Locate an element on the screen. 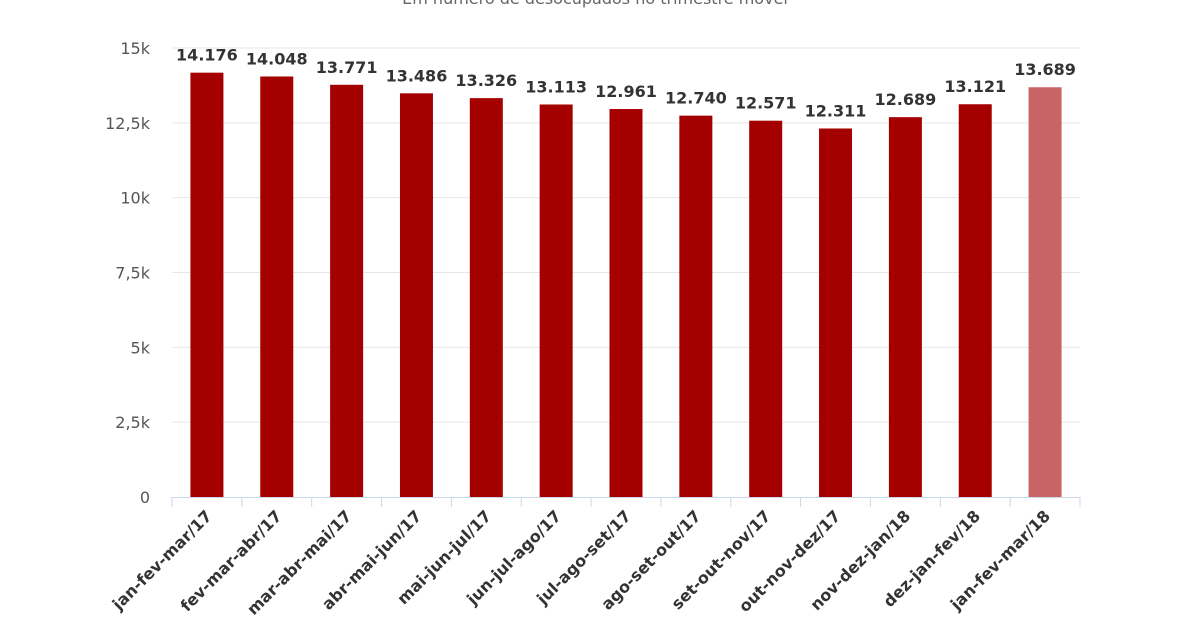  data-label: 13.121 is located at coordinates (975, 86).